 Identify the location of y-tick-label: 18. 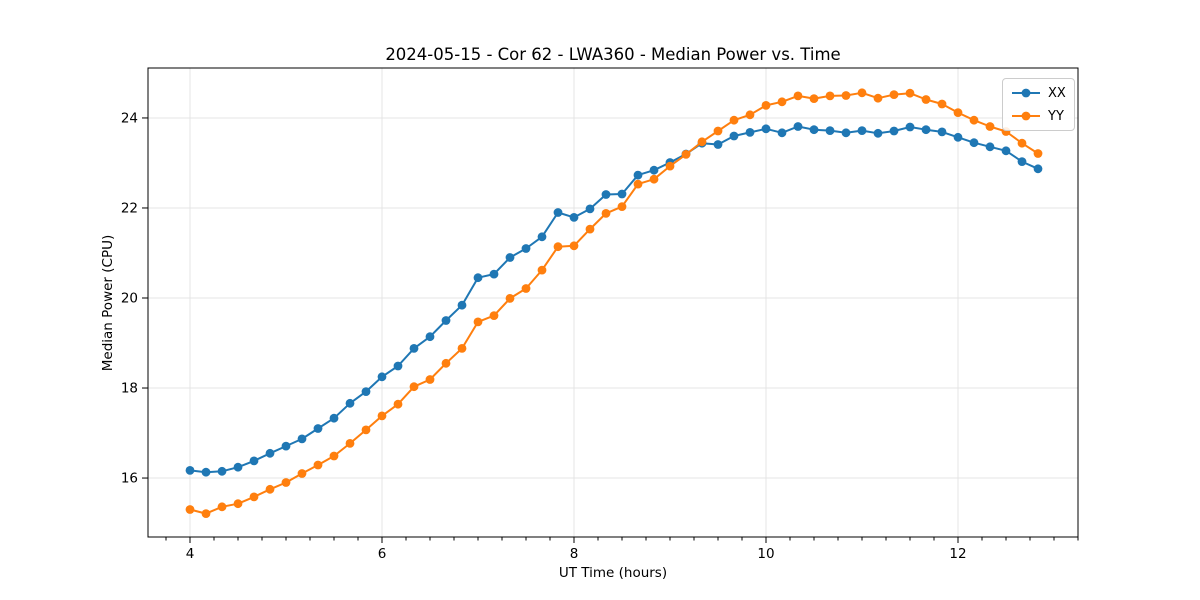
(129, 389).